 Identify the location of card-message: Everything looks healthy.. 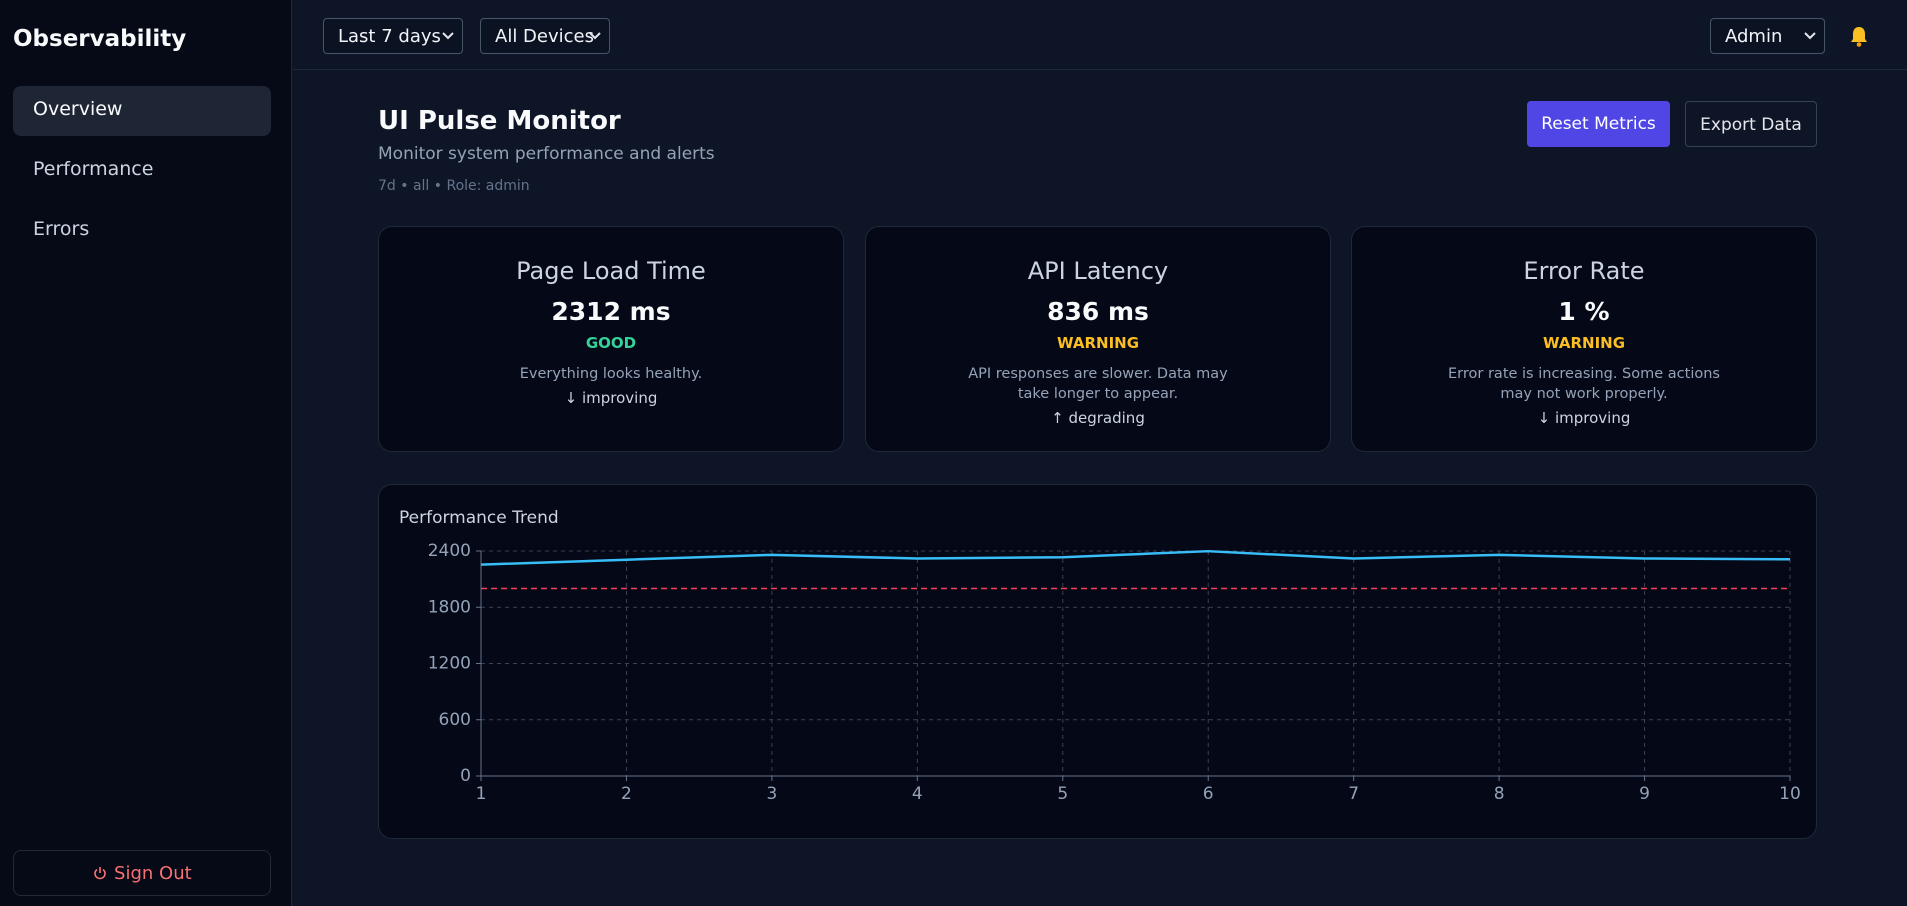
(611, 374).